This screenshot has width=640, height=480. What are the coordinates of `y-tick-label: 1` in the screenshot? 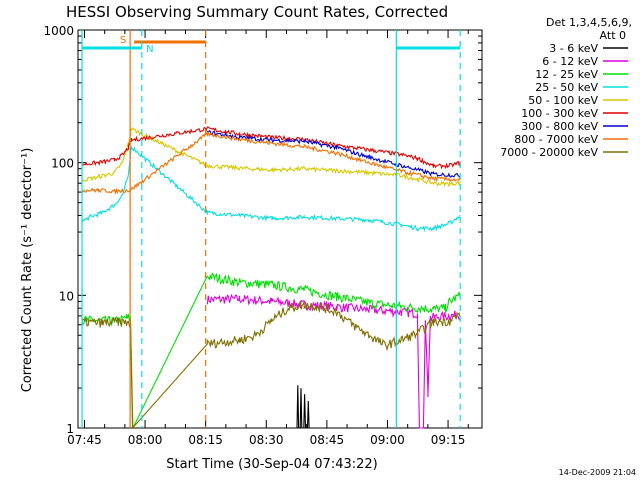 It's located at (70, 429).